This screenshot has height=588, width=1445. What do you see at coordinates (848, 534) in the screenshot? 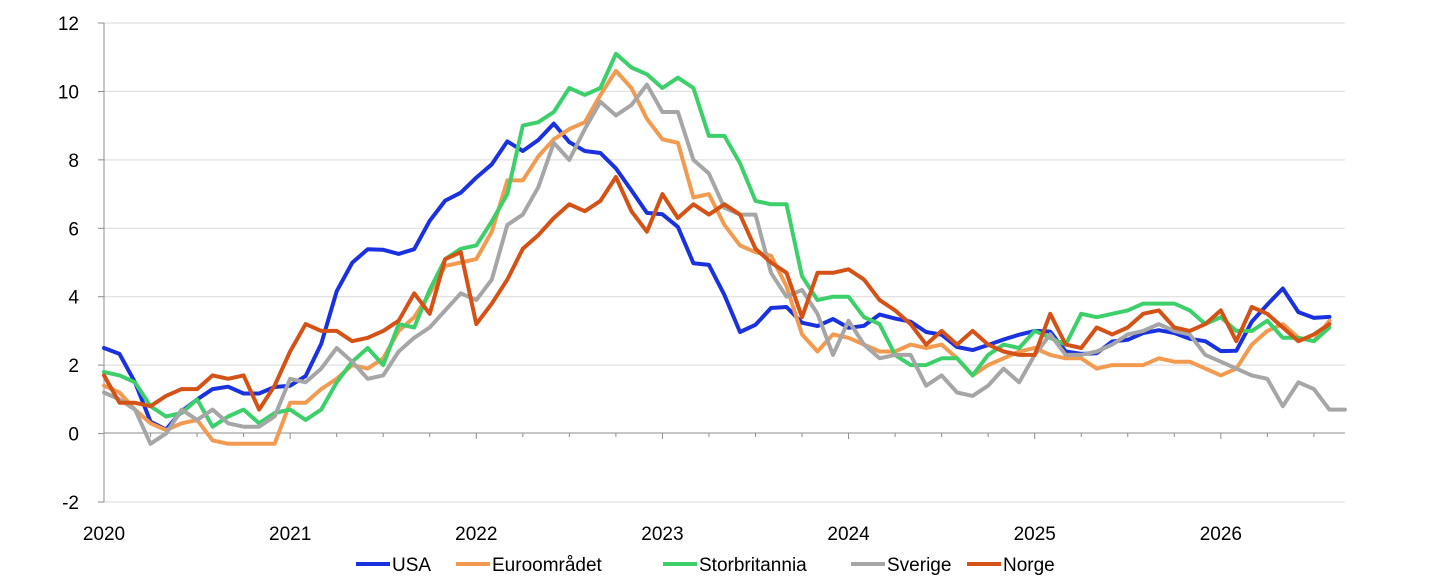
I see `x-tick-label: 2024` at bounding box center [848, 534].